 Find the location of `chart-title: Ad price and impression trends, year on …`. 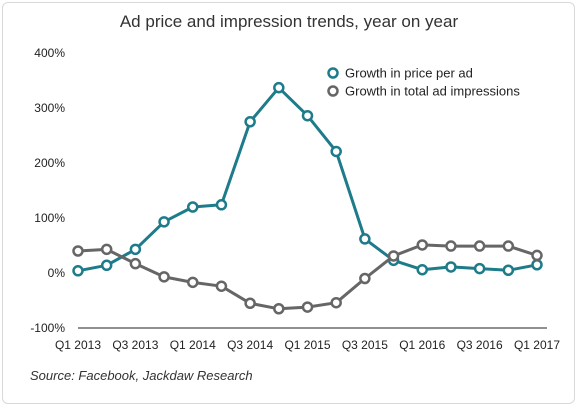

chart-title: Ad price and impression trends, year on … is located at coordinates (289, 21).